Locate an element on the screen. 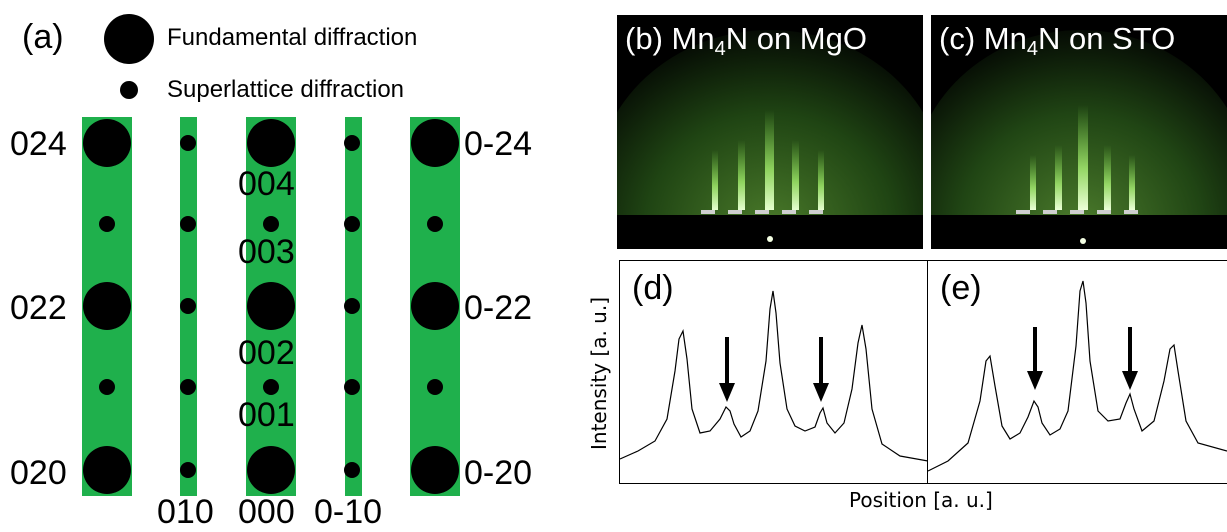  y-axis-label: Intensity [a. u.] is located at coordinates (599, 373).